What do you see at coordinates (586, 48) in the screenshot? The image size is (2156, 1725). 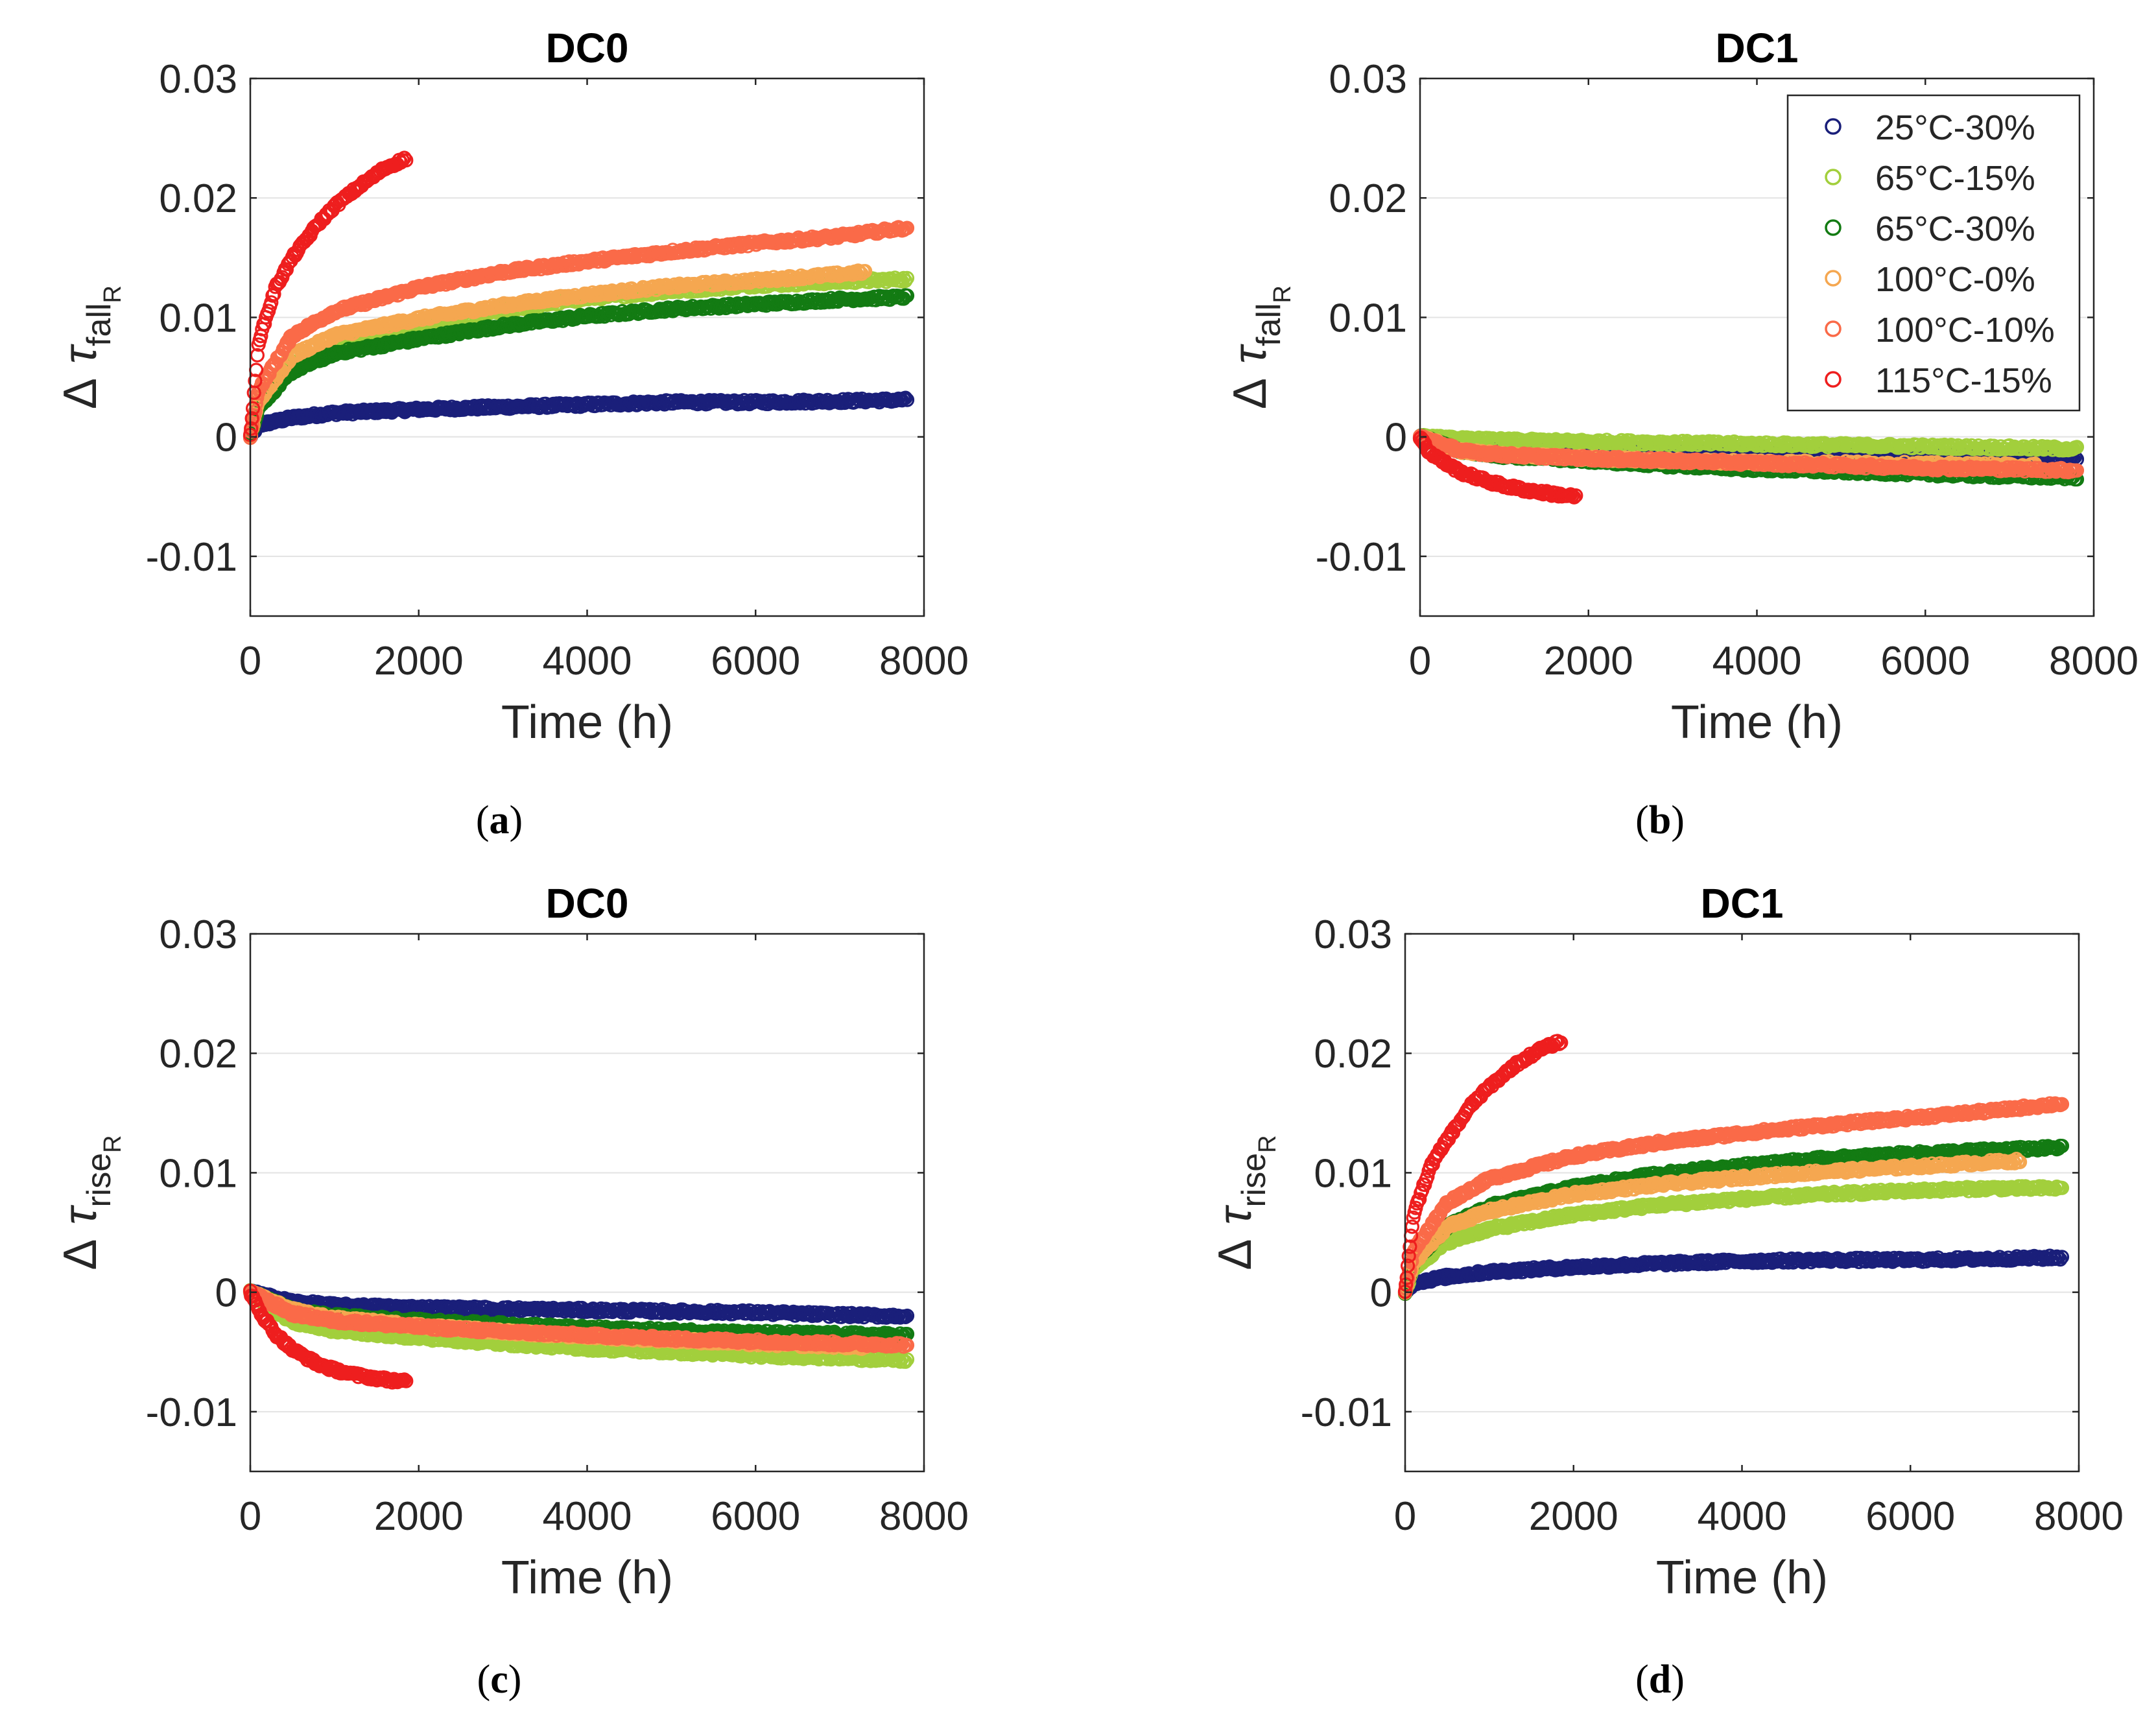 I see `chart-title: DC0` at bounding box center [586, 48].